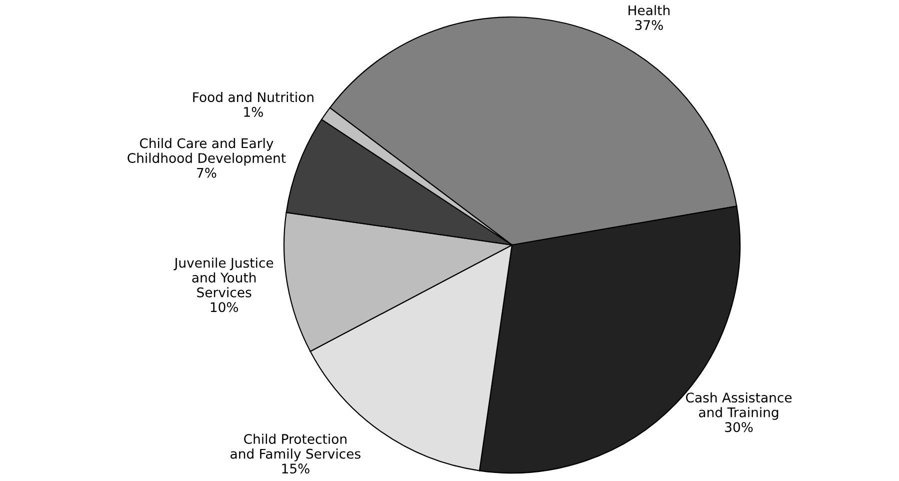 This screenshot has height=481, width=899. What do you see at coordinates (649, 25) in the screenshot?
I see `data-label: 37%` at bounding box center [649, 25].